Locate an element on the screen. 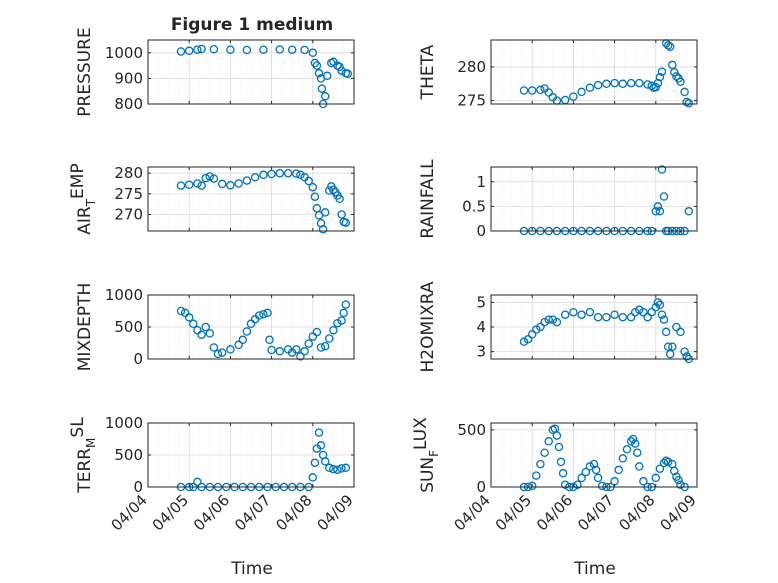 The height and width of the screenshot is (583, 778). y-tick-label: 800 is located at coordinates (128, 104).